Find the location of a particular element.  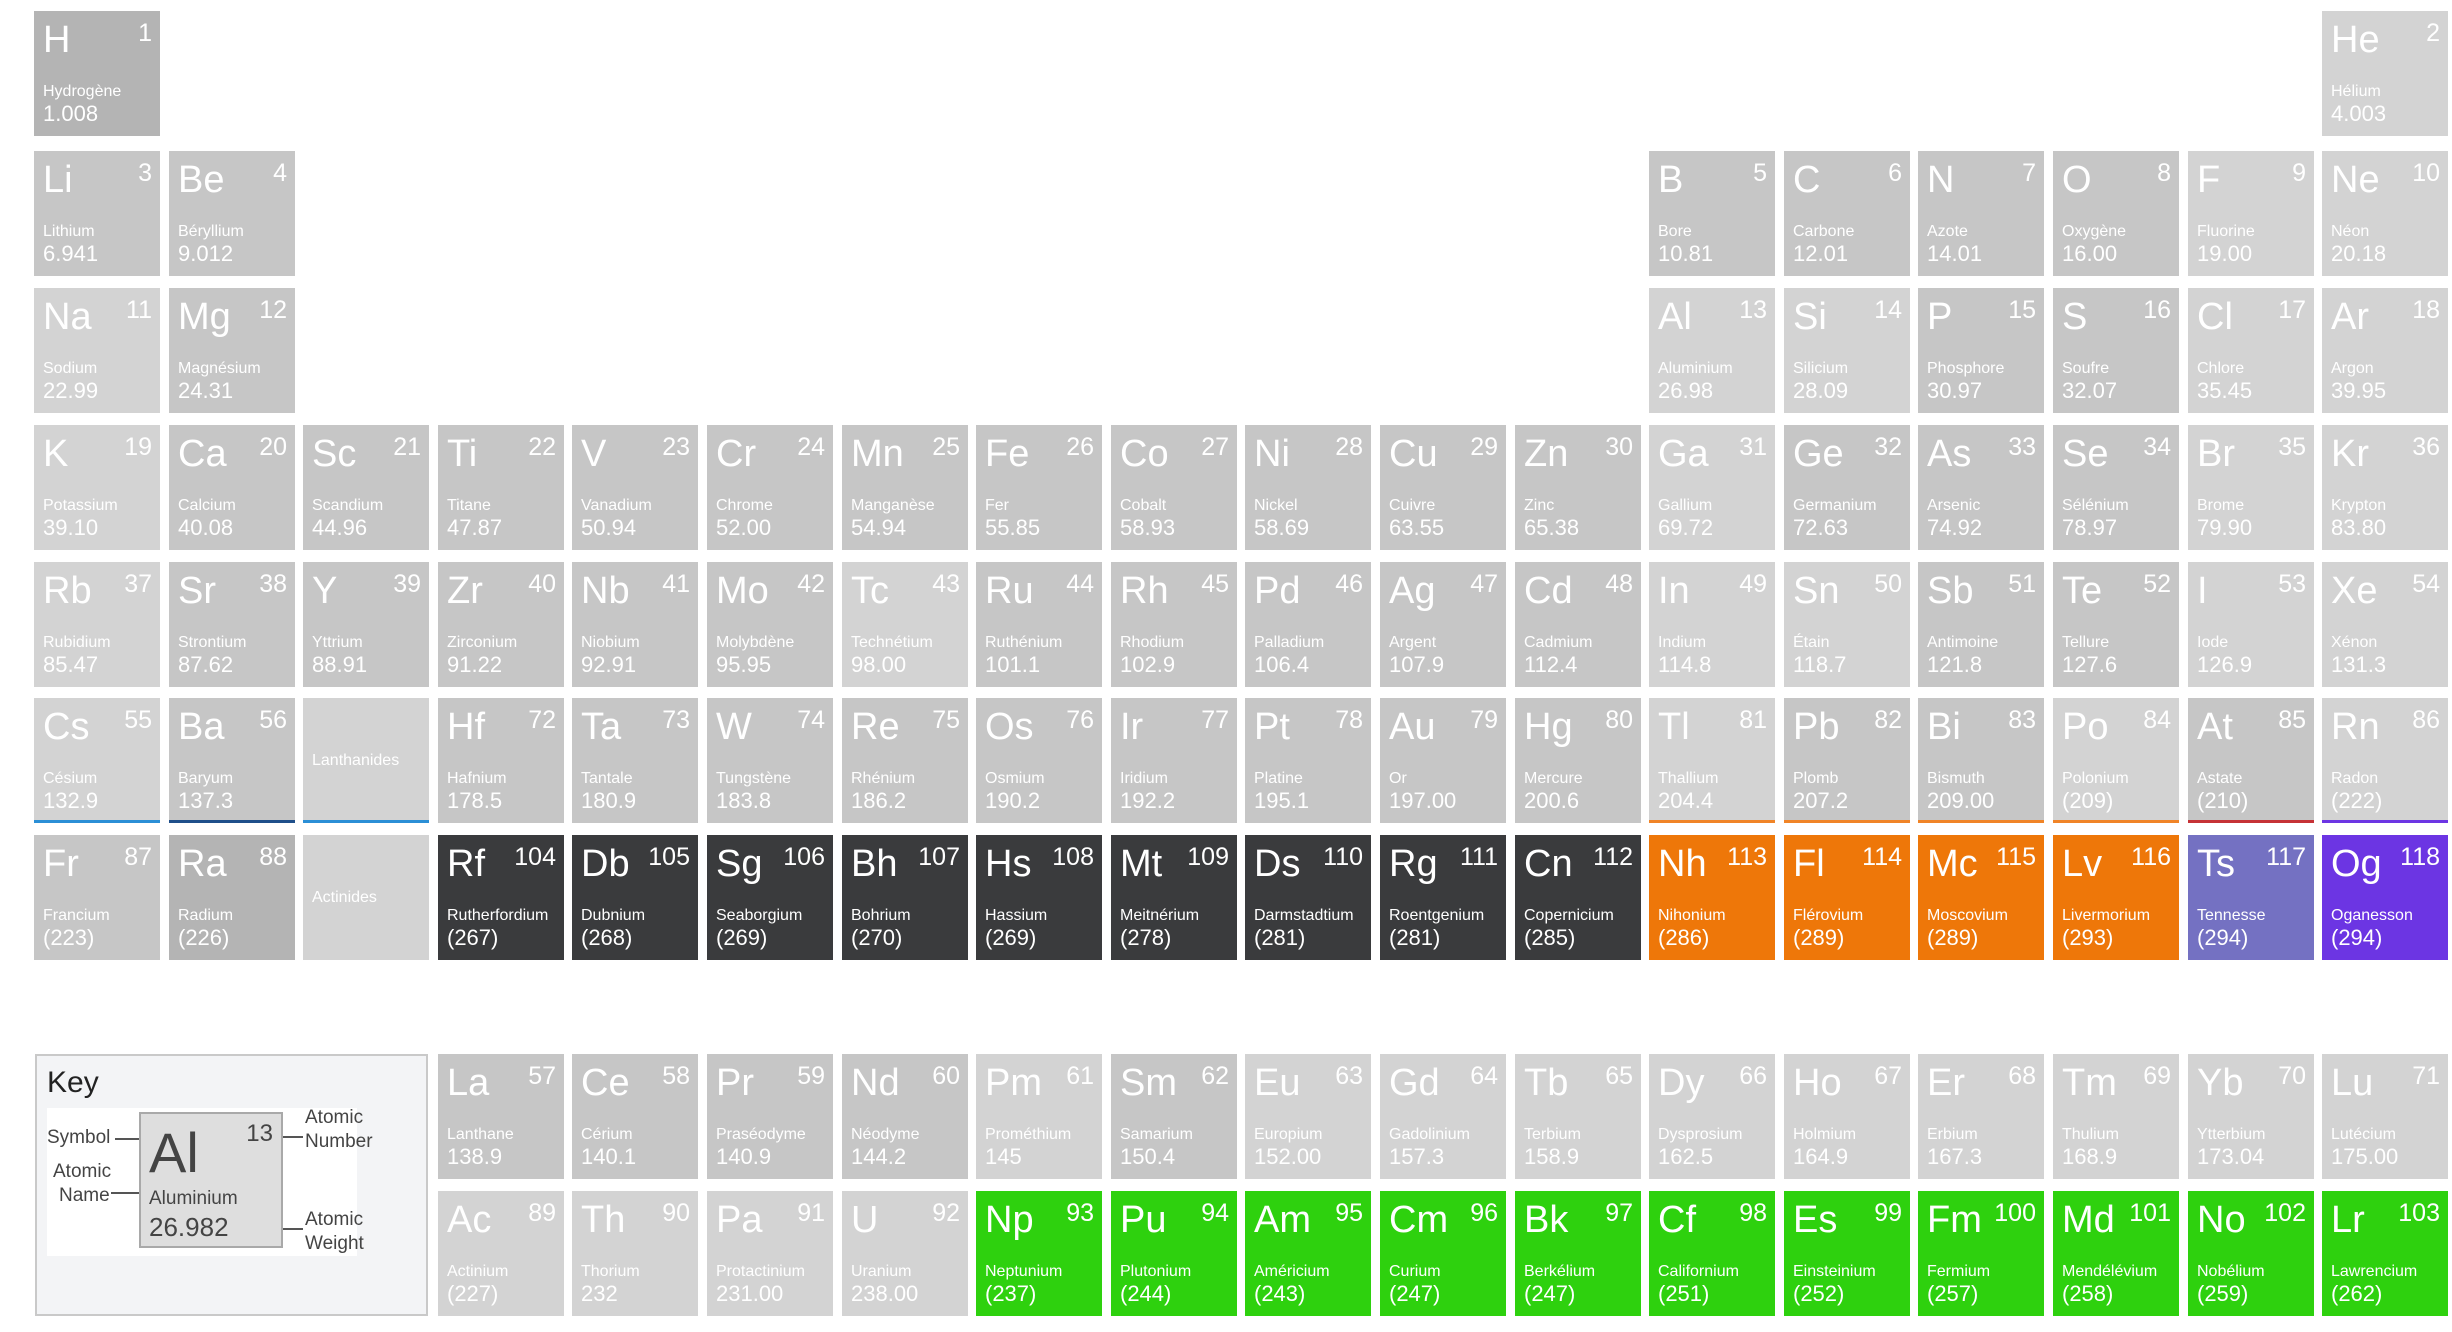

element-name: Terbium is located at coordinates (1552, 1134).